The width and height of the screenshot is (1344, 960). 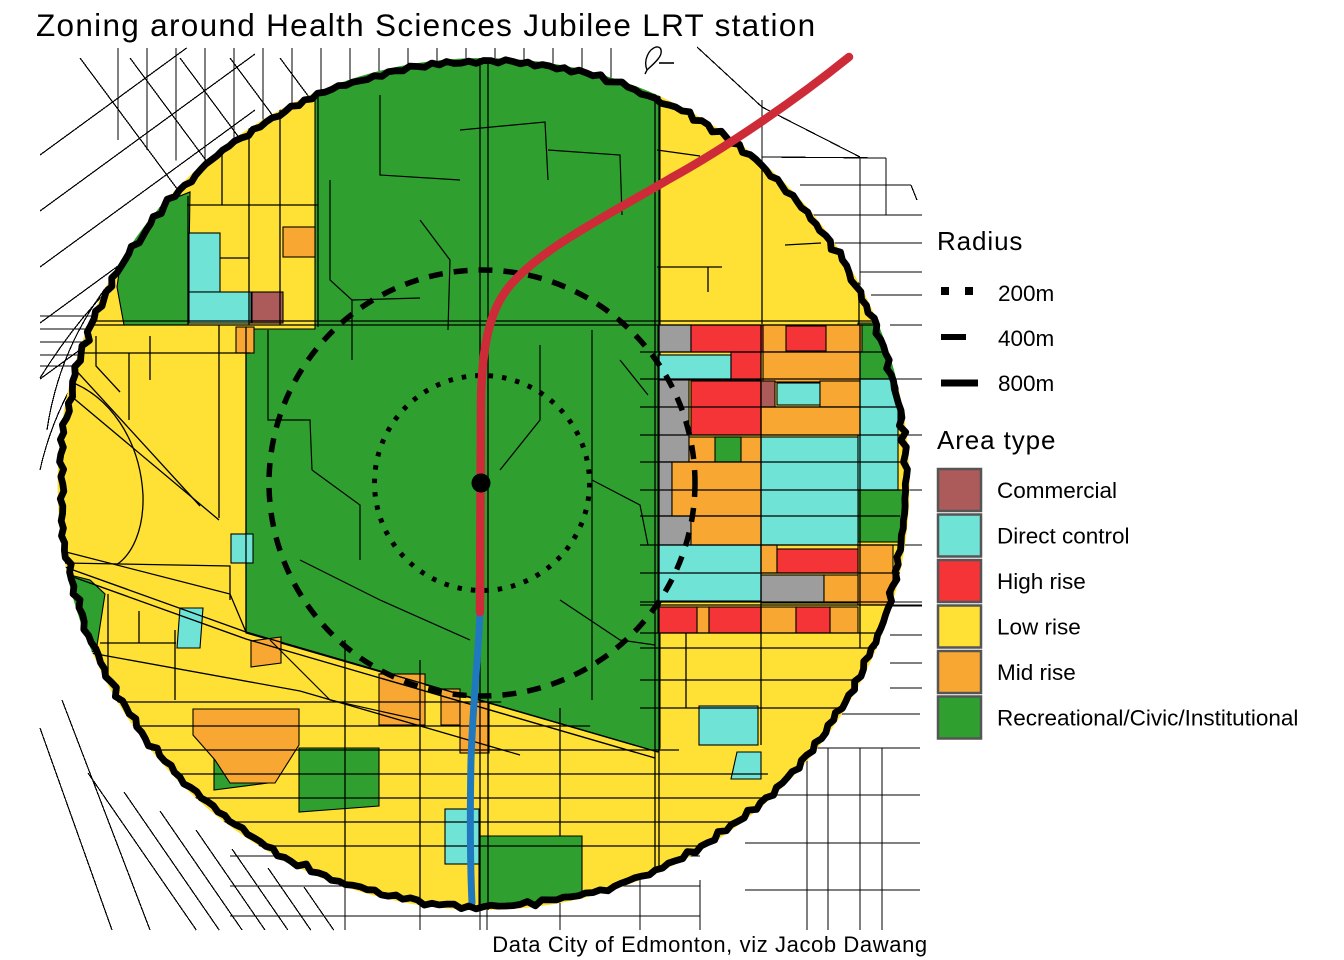 What do you see at coordinates (1039, 627) in the screenshot?
I see `svg-text: Low rise` at bounding box center [1039, 627].